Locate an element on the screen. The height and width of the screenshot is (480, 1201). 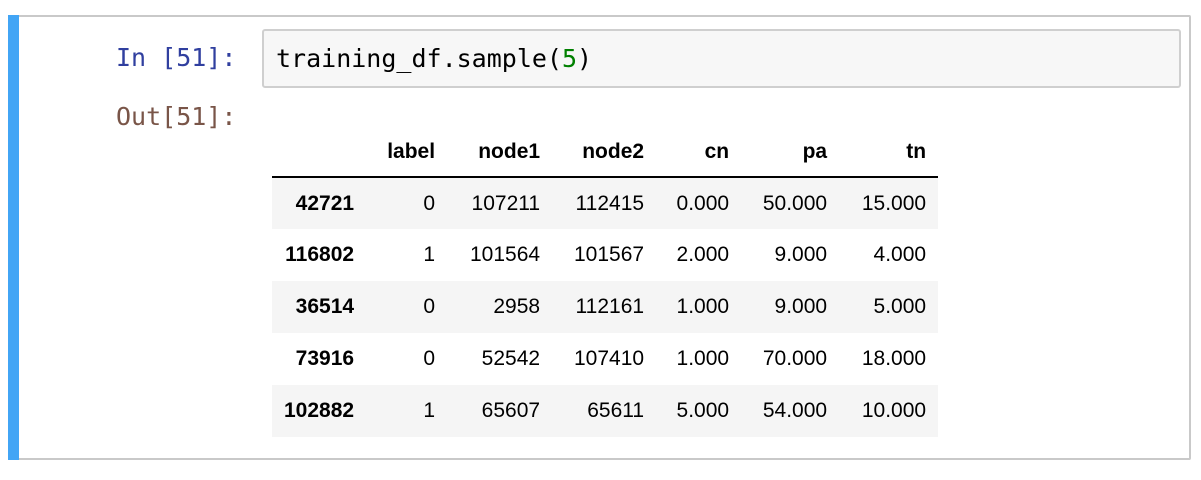
table-cell: 112415 is located at coordinates (610, 203).